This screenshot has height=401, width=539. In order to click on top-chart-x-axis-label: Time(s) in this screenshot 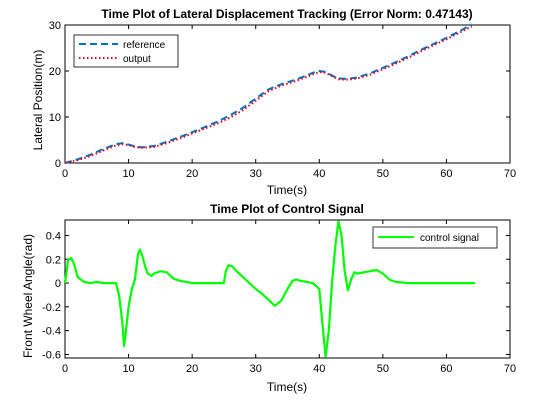, I will do `click(287, 190)`.